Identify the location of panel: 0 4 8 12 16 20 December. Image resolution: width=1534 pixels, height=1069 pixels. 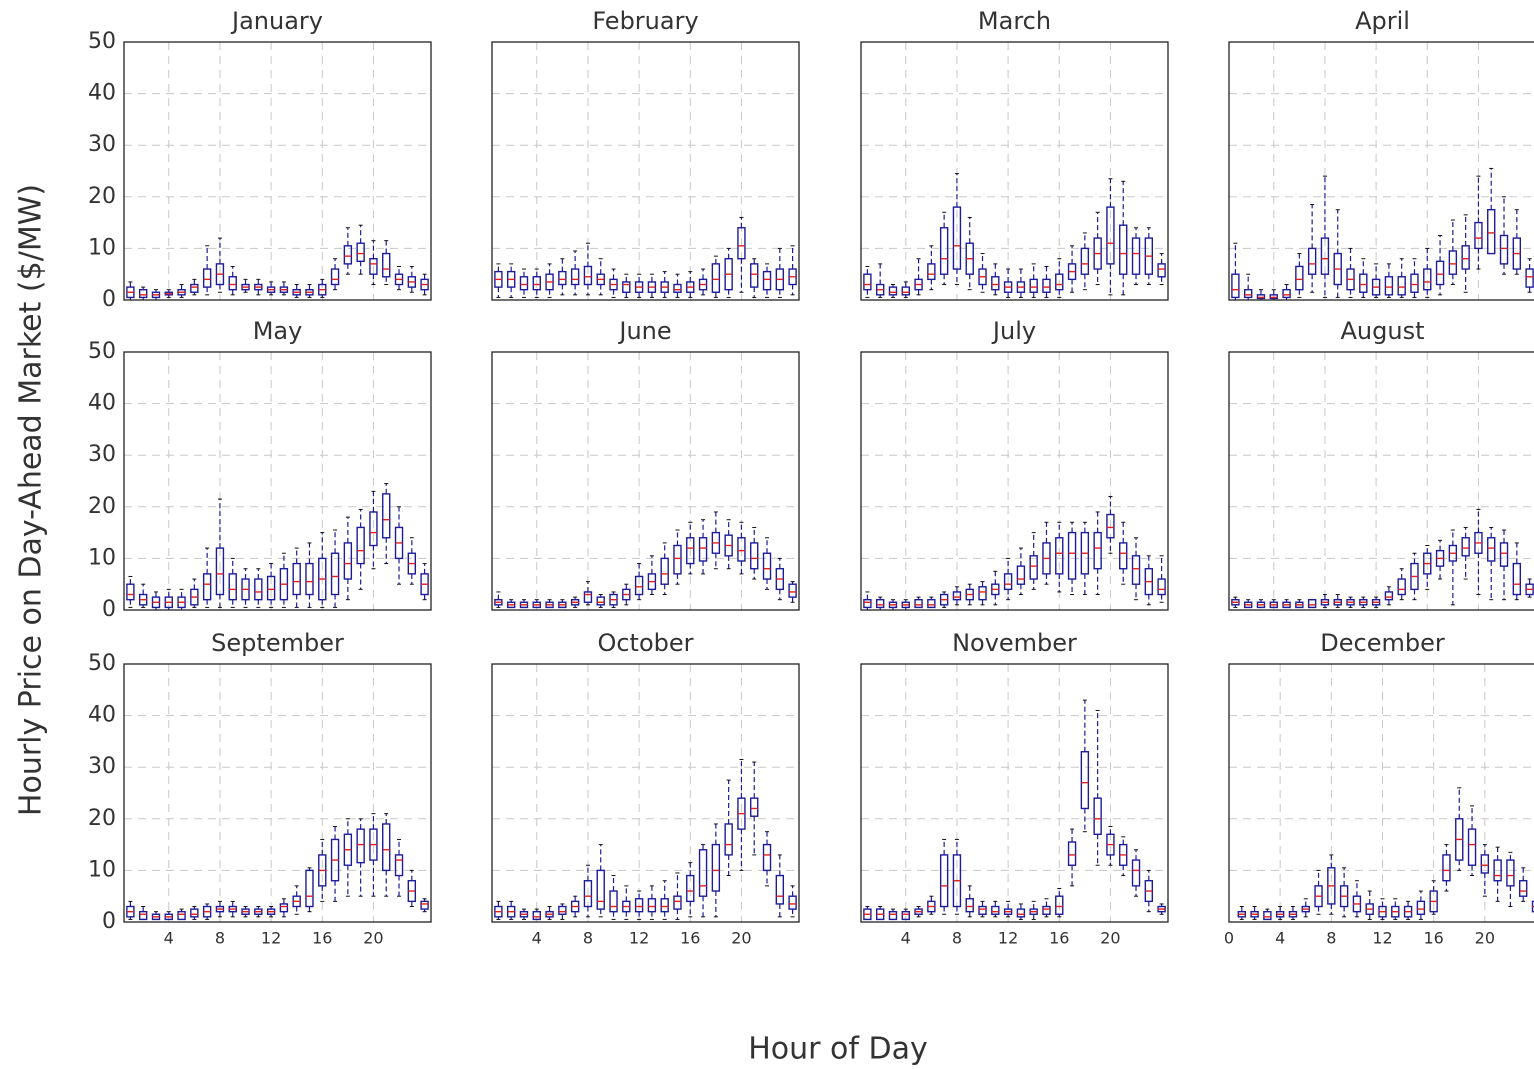
(1379, 788).